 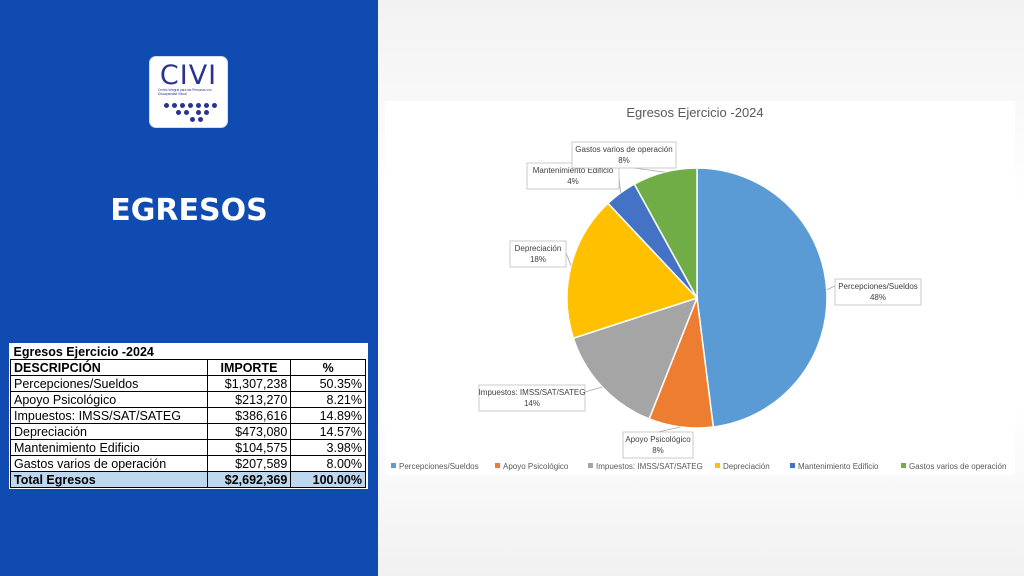 I want to click on column-header-amount: IMPORTE, so click(x=249, y=367).